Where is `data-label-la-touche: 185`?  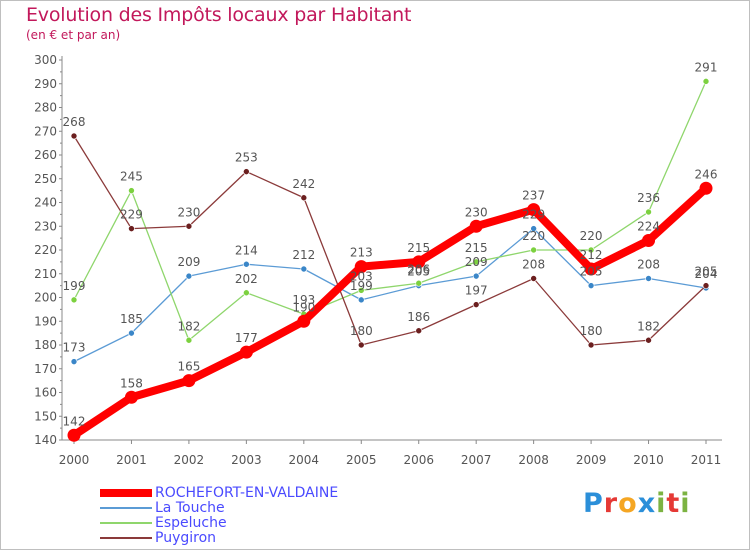
data-label-la-touche: 185 is located at coordinates (131, 319).